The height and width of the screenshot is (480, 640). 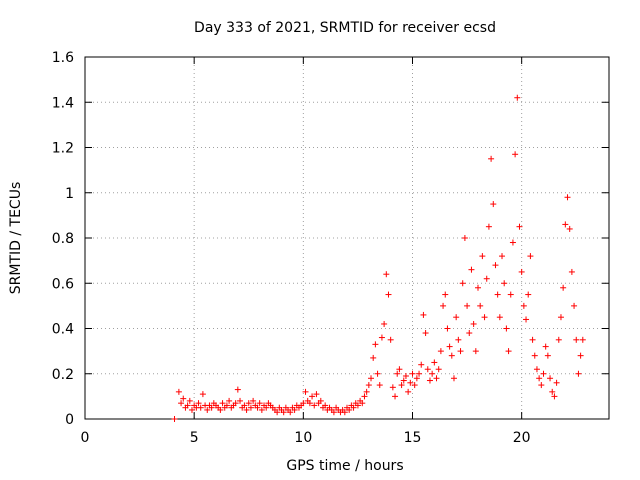 What do you see at coordinates (63, 284) in the screenshot?
I see `y-tick-label: 0.6` at bounding box center [63, 284].